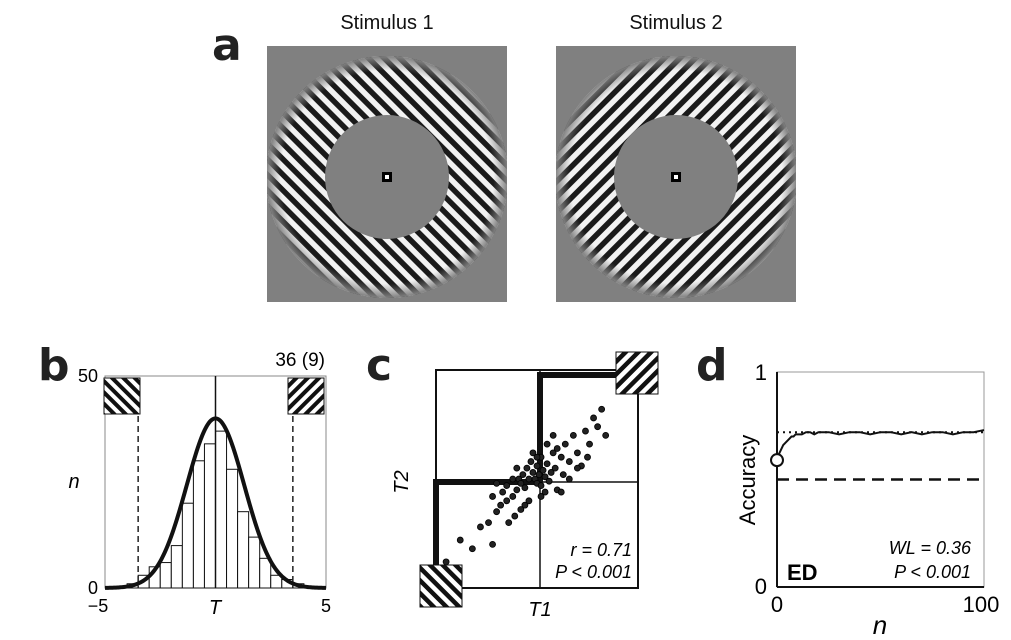 Image resolution: width=1011 pixels, height=640 pixels. Describe the element at coordinates (930, 548) in the screenshot. I see `panel-d-annotation-wl: WL = 0.36` at that location.